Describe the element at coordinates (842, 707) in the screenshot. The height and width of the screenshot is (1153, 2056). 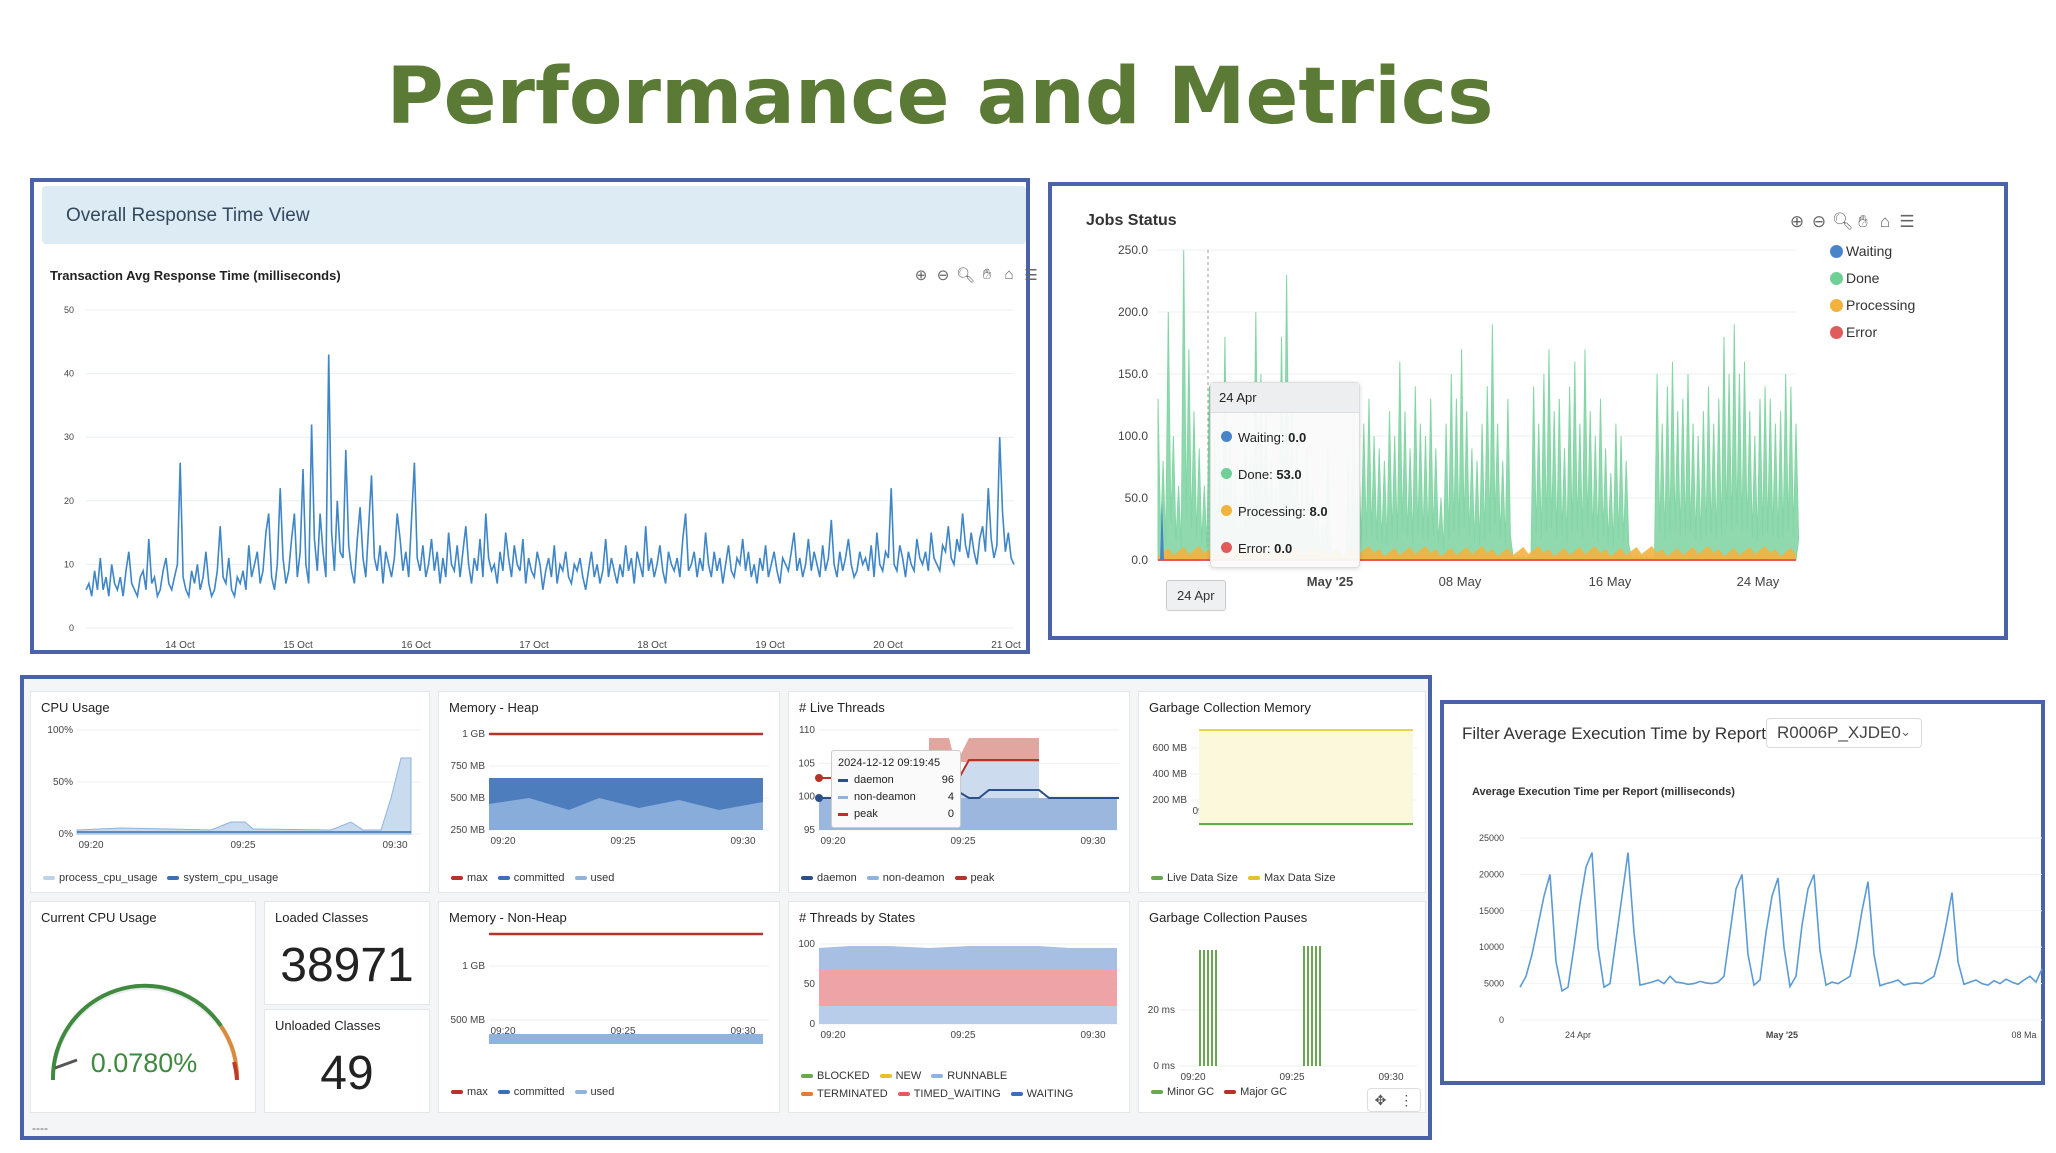
I see `live-threads-title: # Live Threads` at that location.